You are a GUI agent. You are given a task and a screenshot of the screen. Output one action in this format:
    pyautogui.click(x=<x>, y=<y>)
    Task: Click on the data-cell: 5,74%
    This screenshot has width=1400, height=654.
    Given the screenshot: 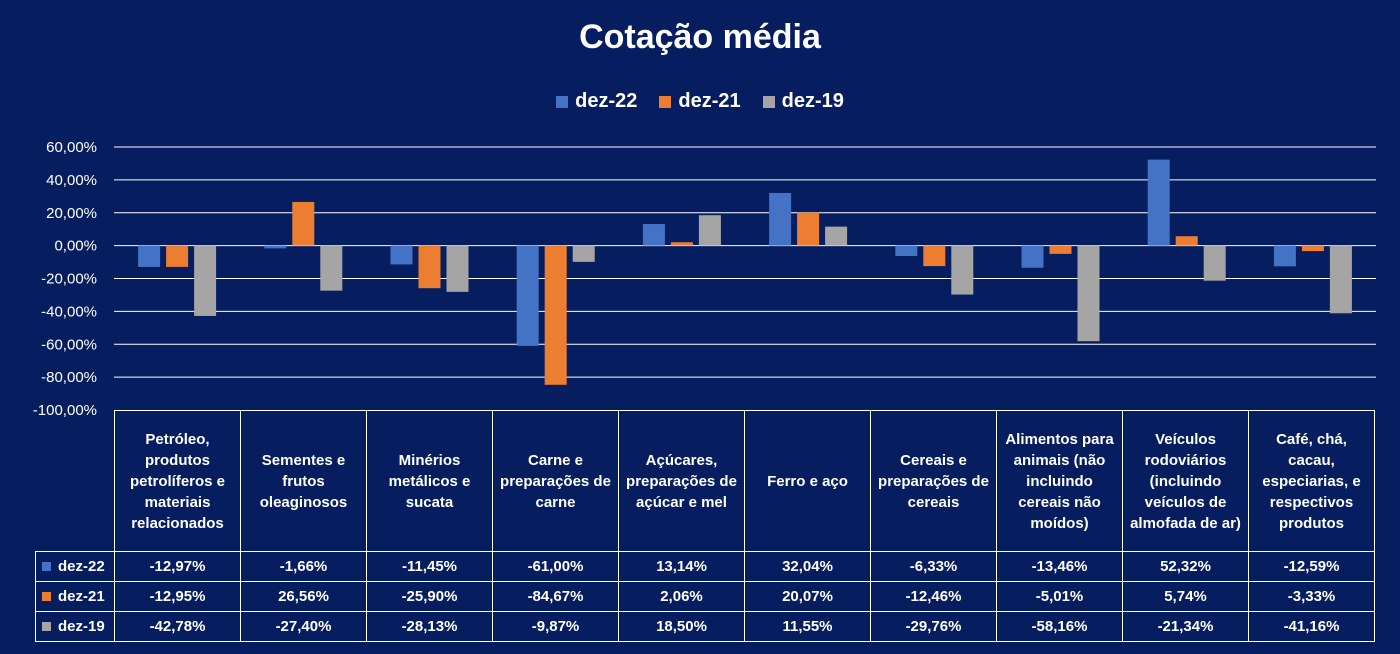 What is the action you would take?
    pyautogui.click(x=1185, y=596)
    